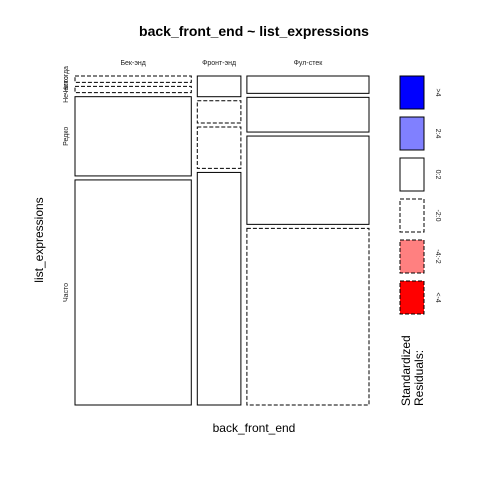 This screenshot has width=480, height=480. What do you see at coordinates (420, 195) in the screenshot?
I see `residuals-legend: >4 2:4 0:2 -2:0 -4:-2 <-4` at bounding box center [420, 195].